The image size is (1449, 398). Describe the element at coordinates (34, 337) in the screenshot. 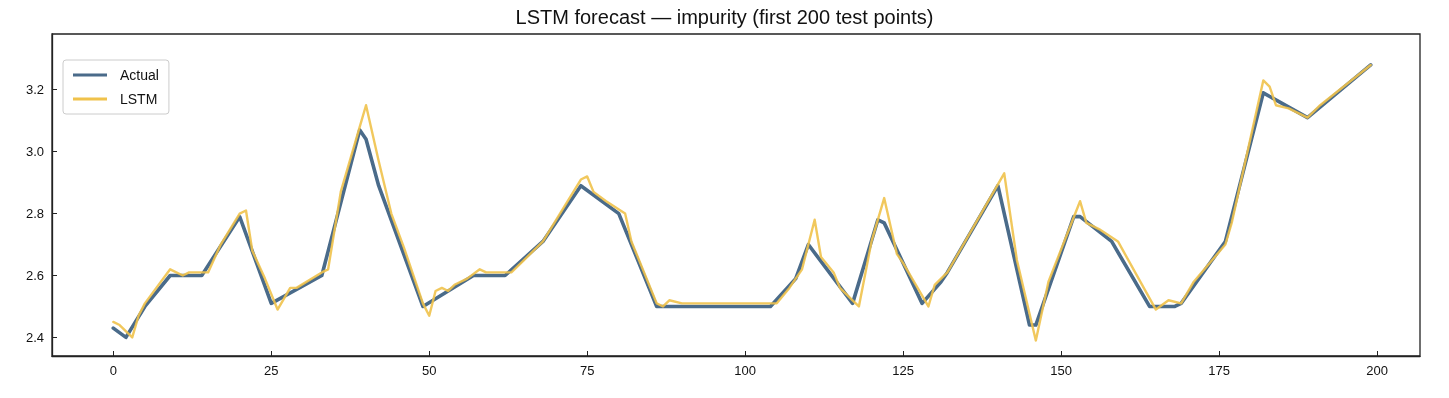

I see `y-tick-label: 2.4` at that location.